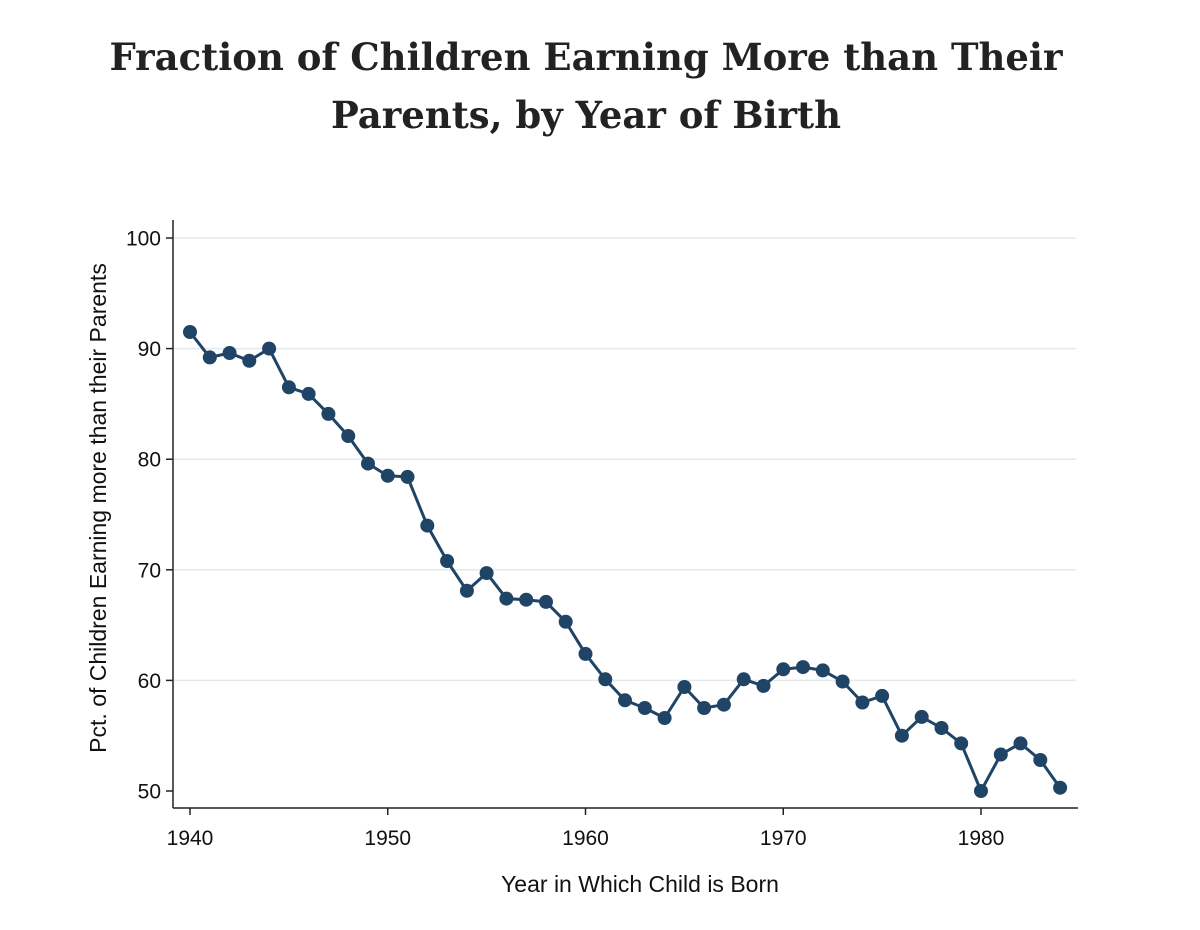 The width and height of the screenshot is (1200, 930). I want to click on y-tick-label: 100, so click(143, 239).